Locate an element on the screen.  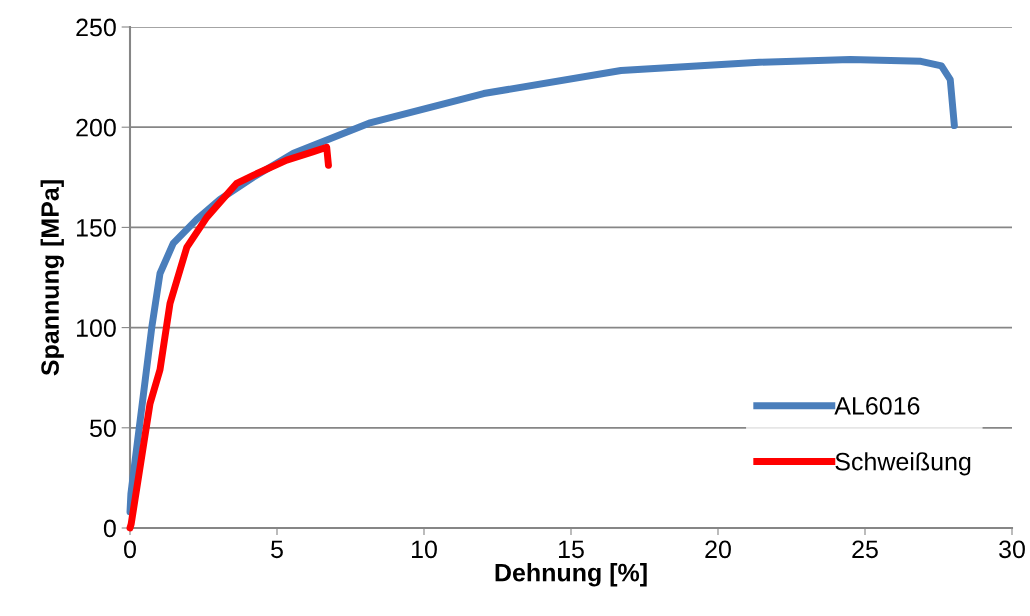
legend-label: Schweißung is located at coordinates (903, 464).